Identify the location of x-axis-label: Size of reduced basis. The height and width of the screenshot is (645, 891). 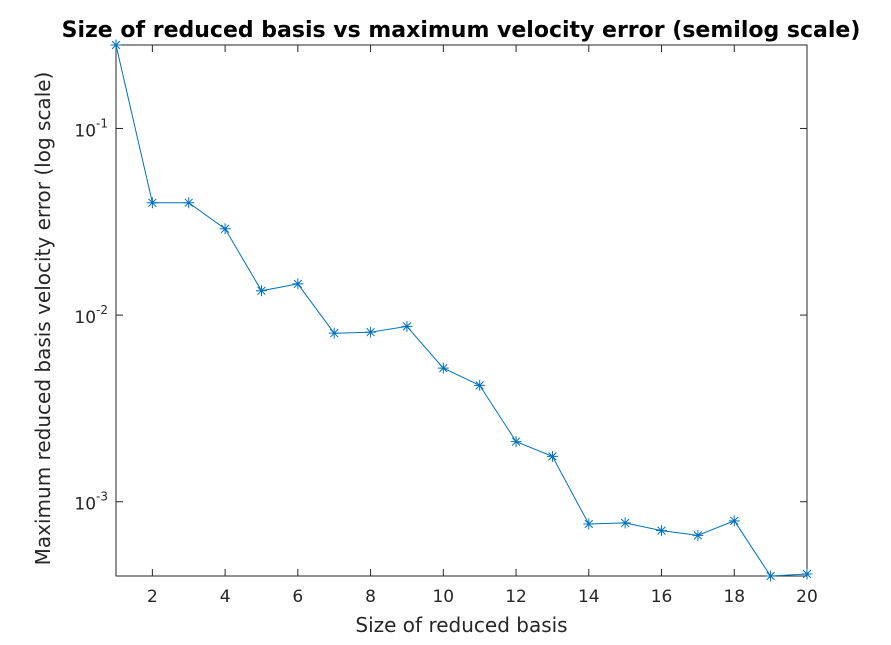
(461, 625).